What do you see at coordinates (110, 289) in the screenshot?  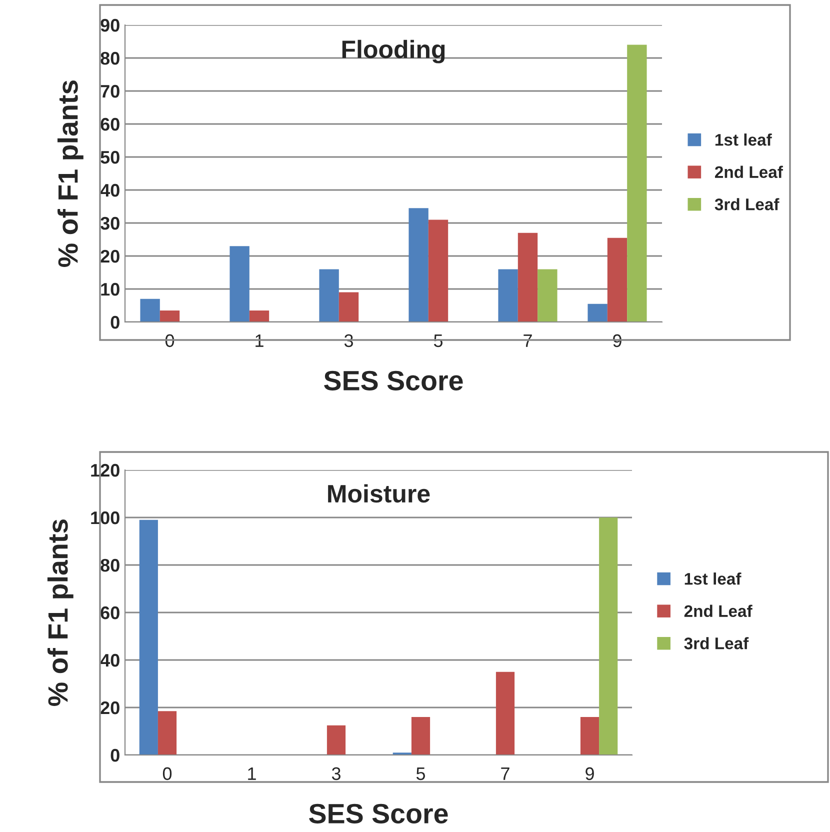 I see `y-tick-label: 10` at bounding box center [110, 289].